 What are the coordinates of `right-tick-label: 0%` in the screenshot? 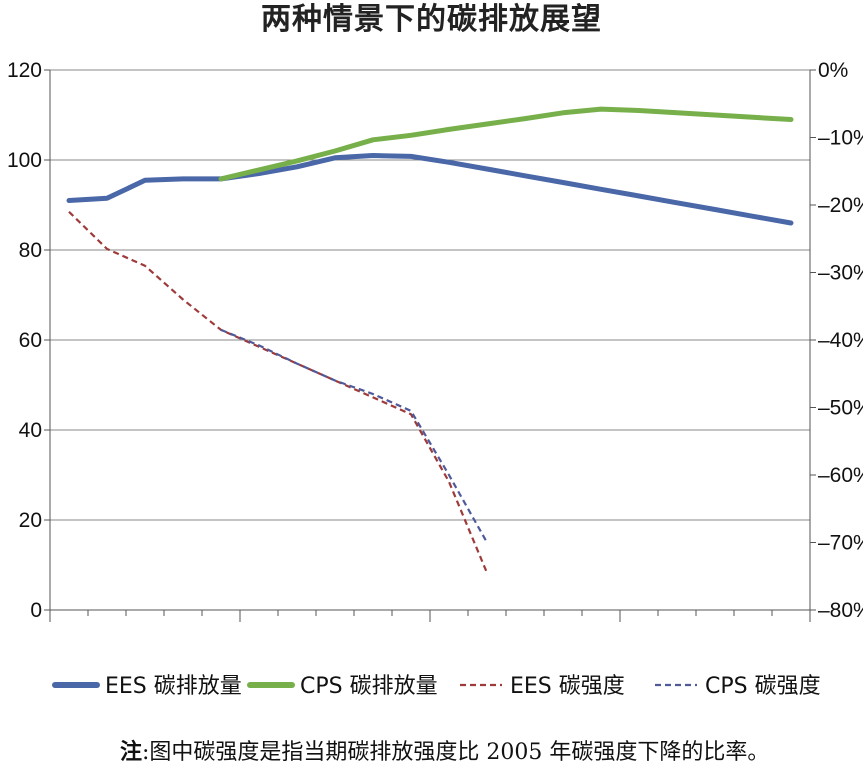 It's located at (833, 70).